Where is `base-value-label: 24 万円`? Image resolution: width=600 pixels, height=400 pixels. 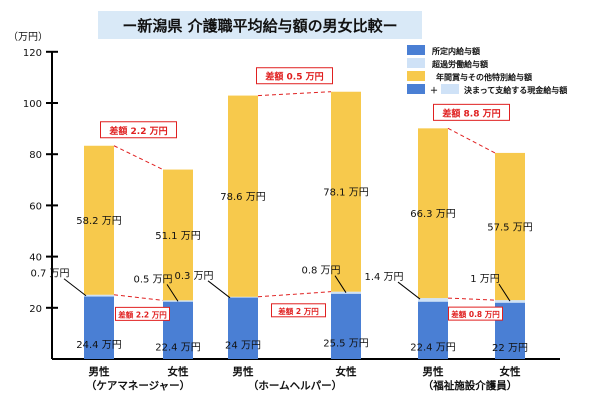
base-value-label: 24 万円 is located at coordinates (243, 345).